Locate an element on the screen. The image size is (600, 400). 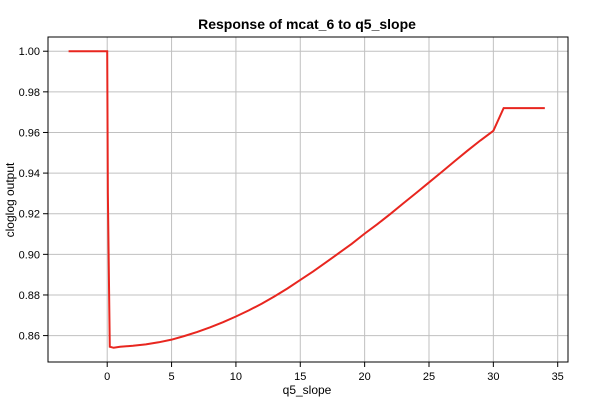
x-tick-label: 0 is located at coordinates (107, 377).